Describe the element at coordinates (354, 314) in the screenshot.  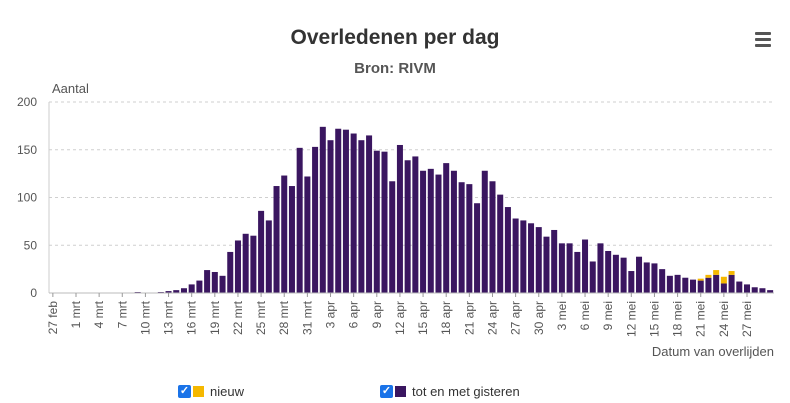
I see `x-tick-label: 6 apr` at that location.